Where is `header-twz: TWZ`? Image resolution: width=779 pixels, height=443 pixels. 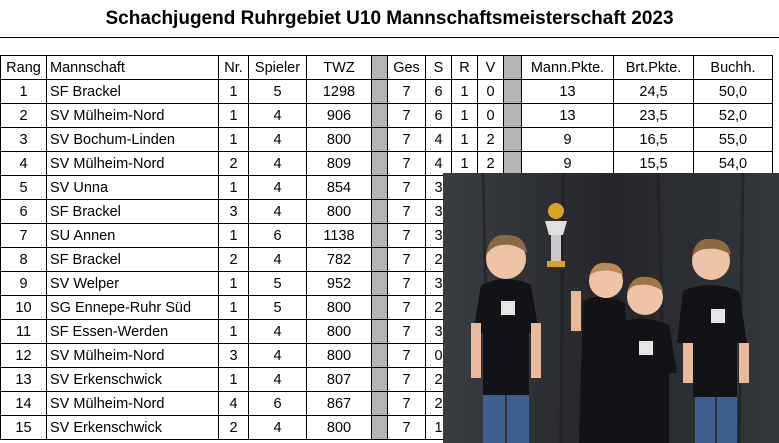
header-twz: TWZ is located at coordinates (339, 67).